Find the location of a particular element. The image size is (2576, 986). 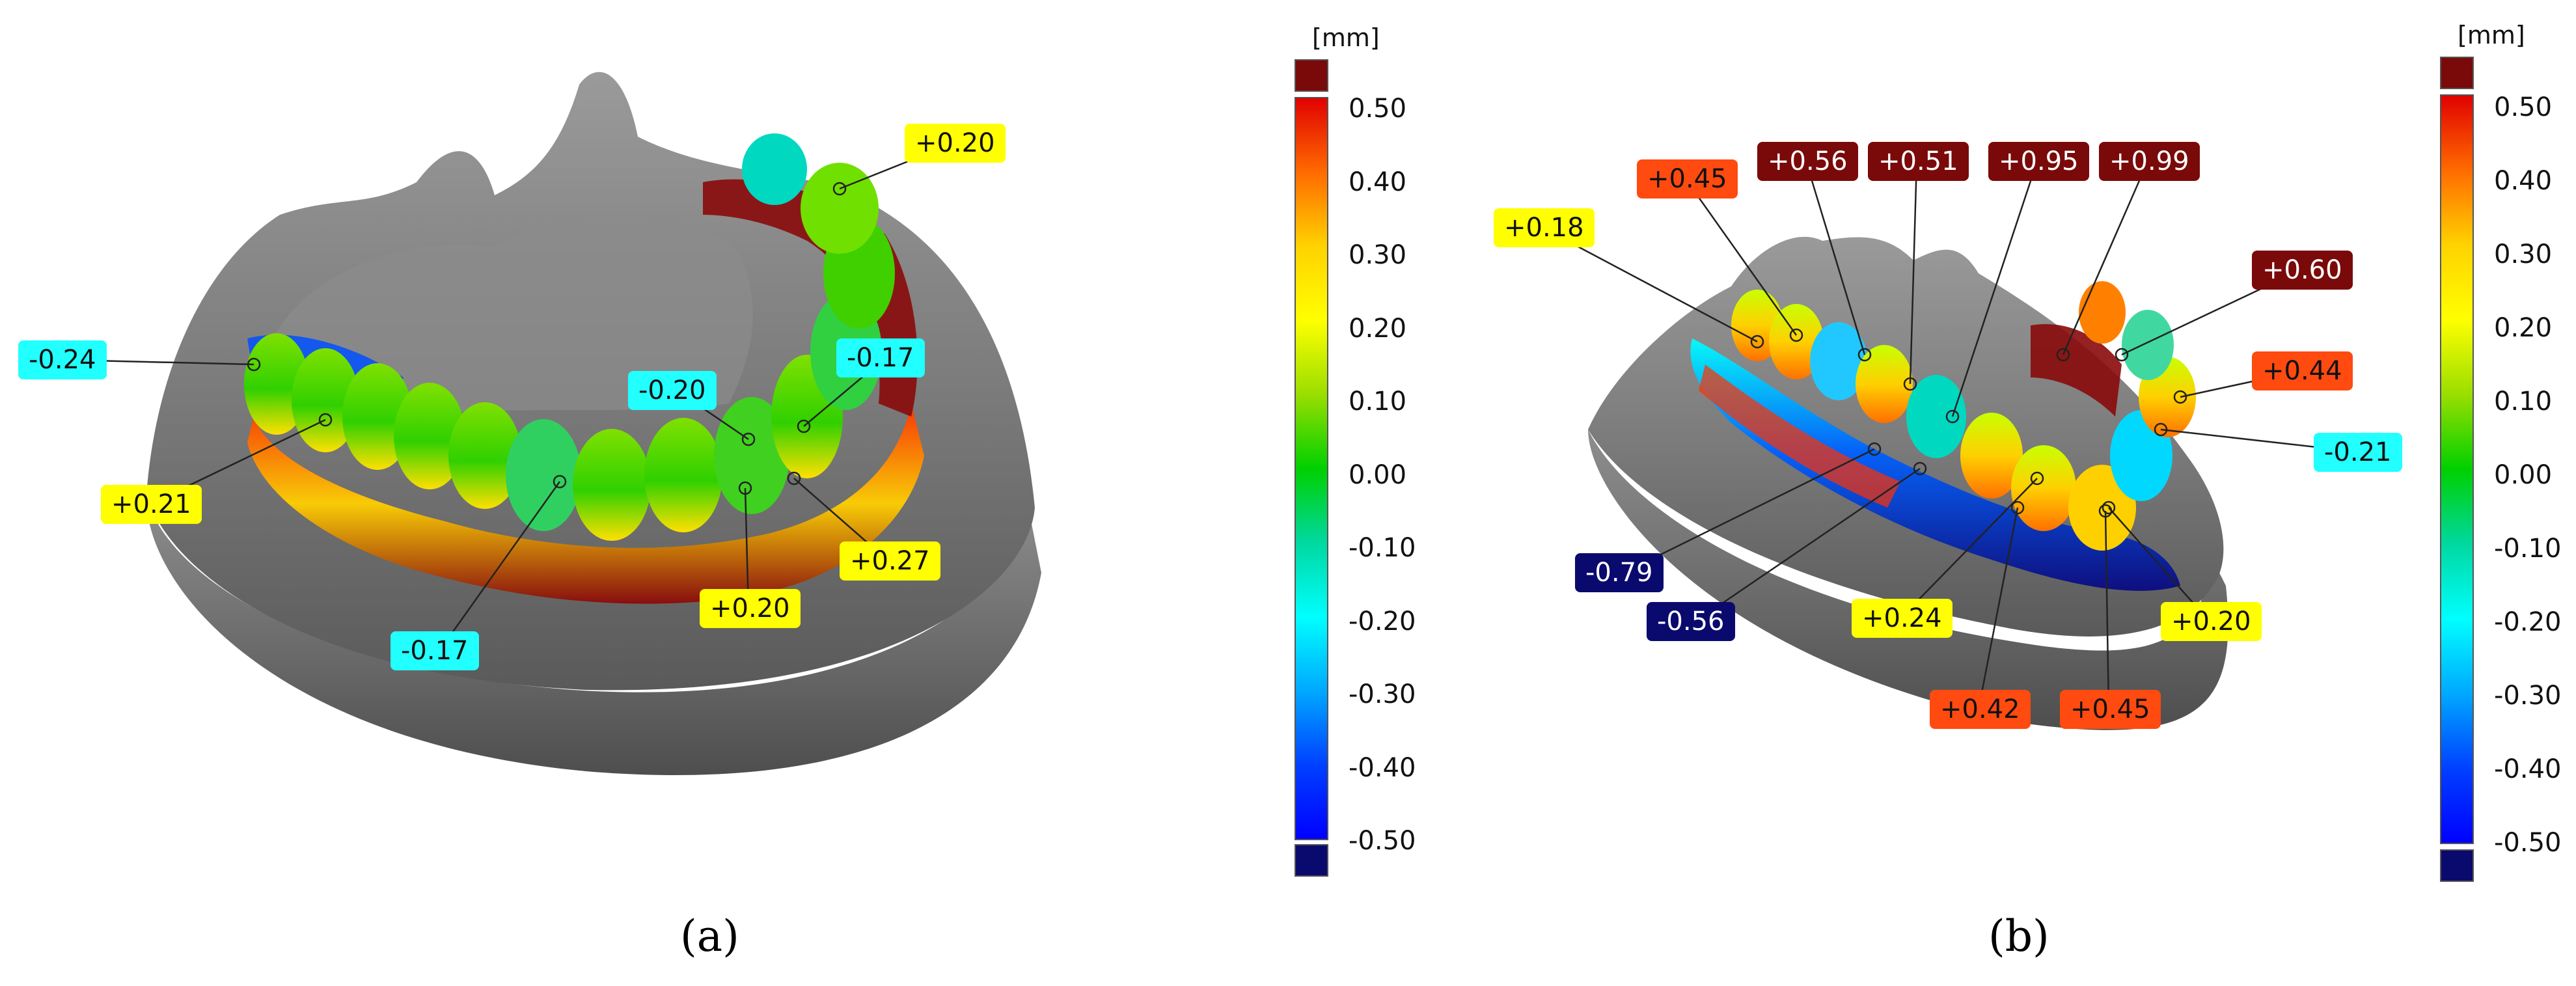

panel-b-dental-model is located at coordinates (1908, 483).